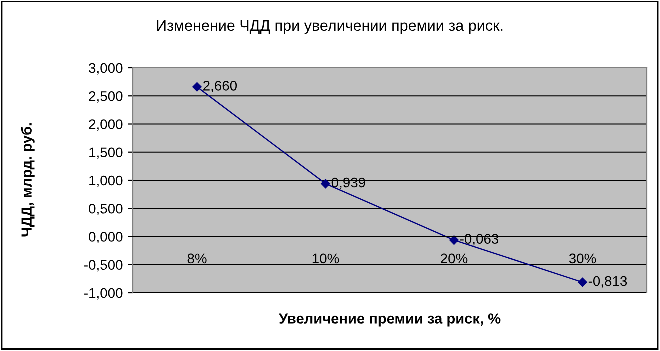 This screenshot has width=660, height=351. Describe the element at coordinates (106, 154) in the screenshot. I see `y-tick-label: 1,500` at that location.